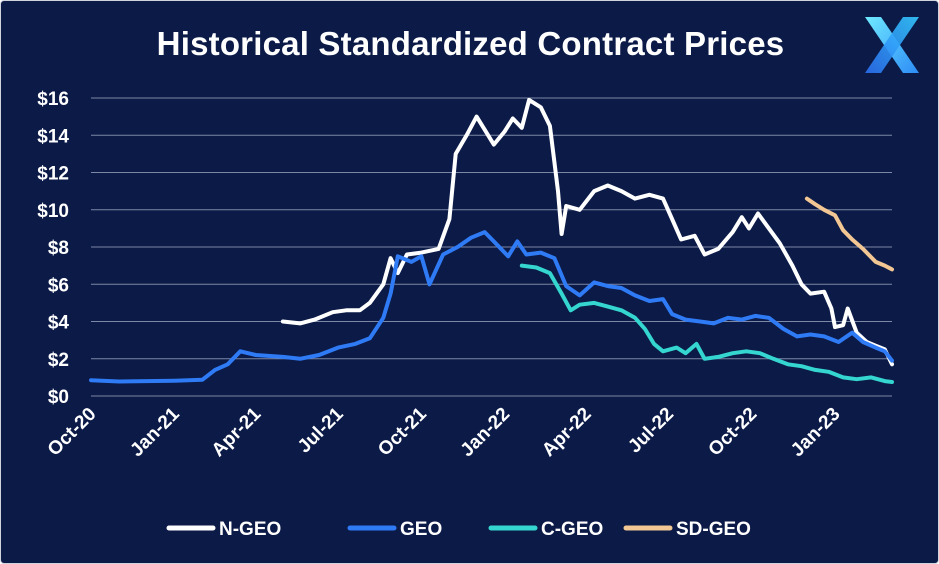 The image size is (939, 564). Describe the element at coordinates (421, 529) in the screenshot. I see `legend-label: GEO` at that location.